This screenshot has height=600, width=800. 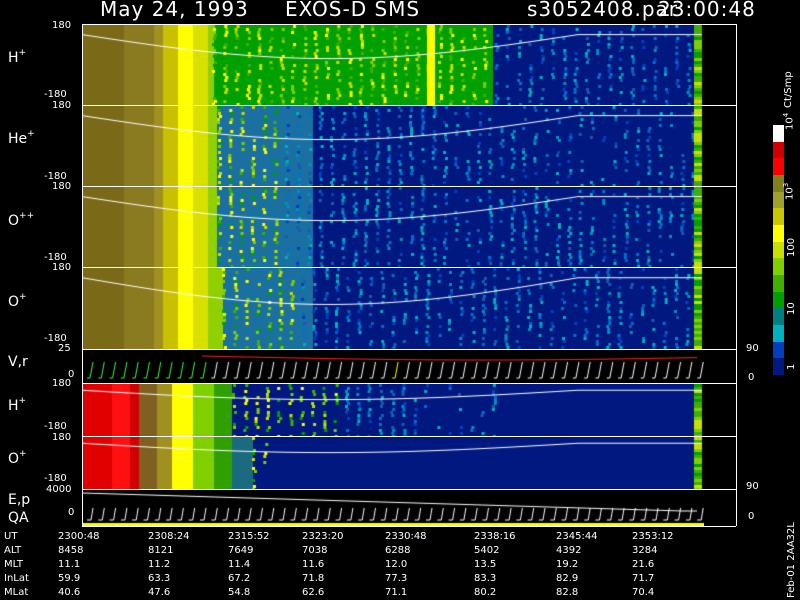 What do you see at coordinates (643, 592) in the screenshot?
I see `ephemeris-cell: 70.4` at bounding box center [643, 592].